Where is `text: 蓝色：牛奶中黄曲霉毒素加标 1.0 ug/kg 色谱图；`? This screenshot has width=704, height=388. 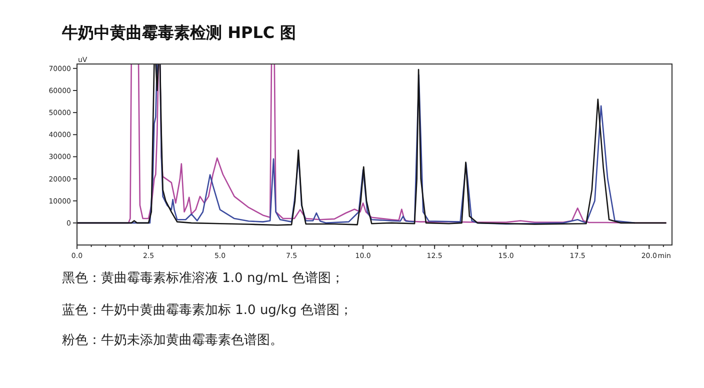 text: 蓝色：牛奶中黄曲霉毒素加标 1.0 ug/kg 色谱图； is located at coordinates (207, 310).